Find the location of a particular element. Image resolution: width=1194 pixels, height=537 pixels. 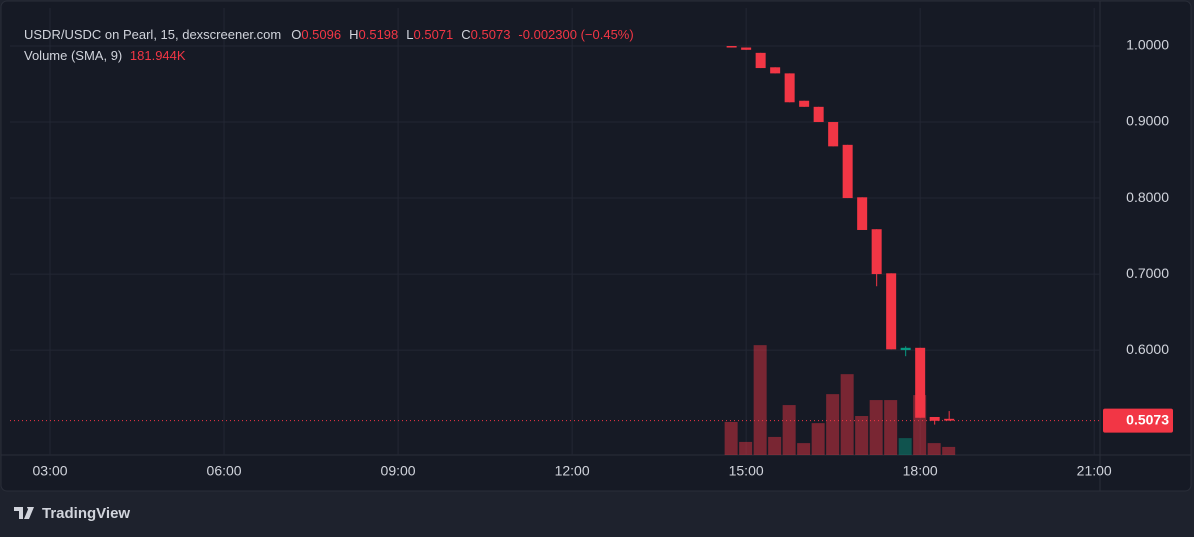

x-tick-label: 12:00 is located at coordinates (572, 471).